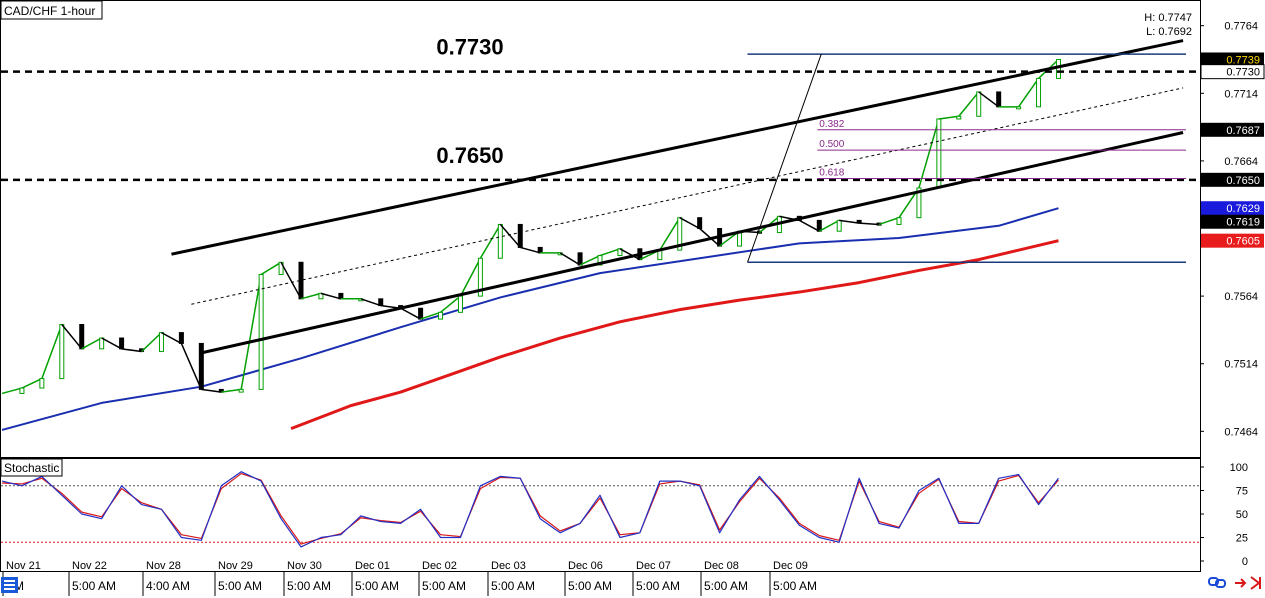  Describe the element at coordinates (1243, 242) in the screenshot. I see `price-tag-label: 0.7605` at that location.